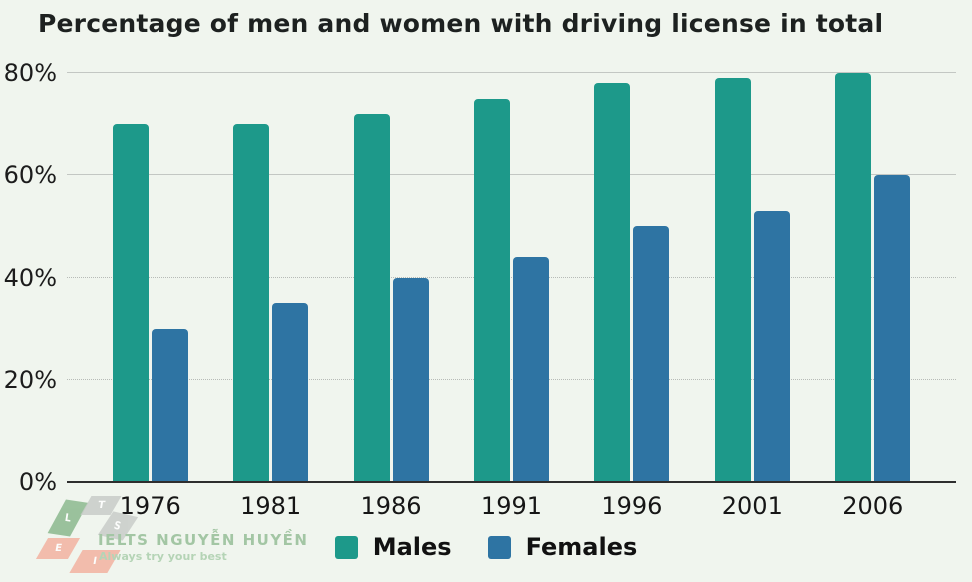 The height and width of the screenshot is (582, 972). I want to click on y-tick-label-80%: 80%, so click(30, 73).